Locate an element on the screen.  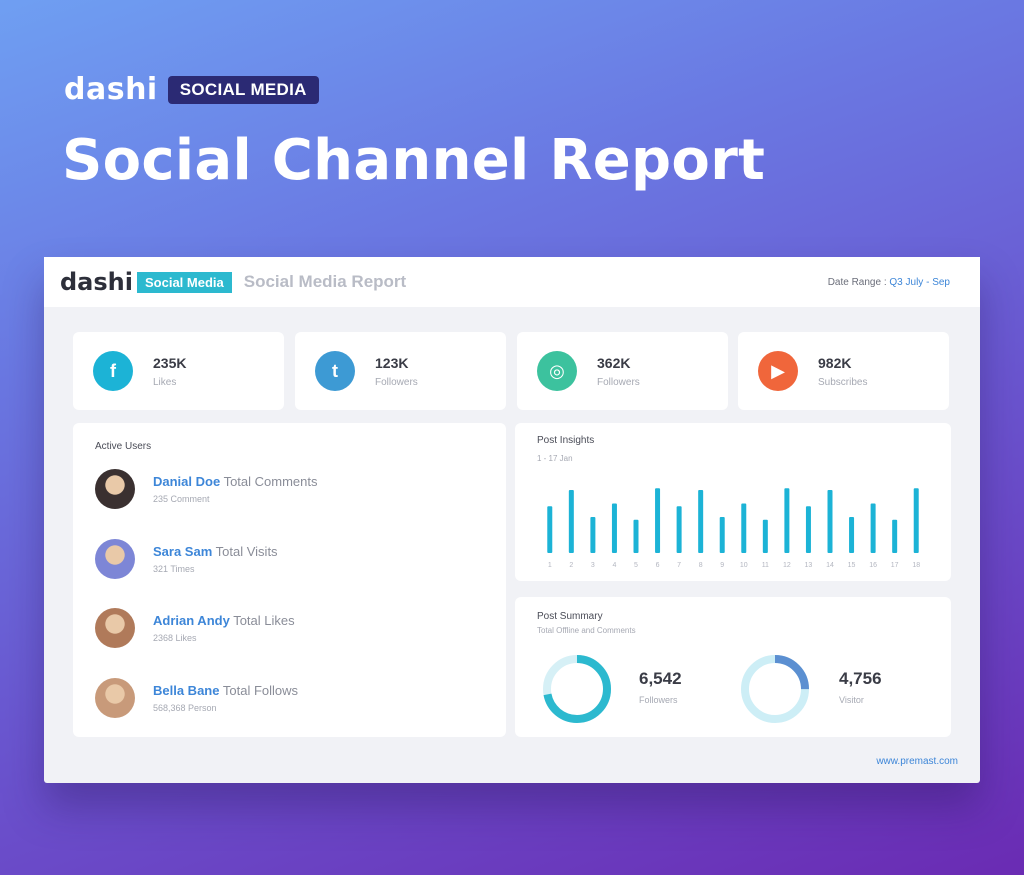
user-detail: 235 Comment is located at coordinates (181, 499).